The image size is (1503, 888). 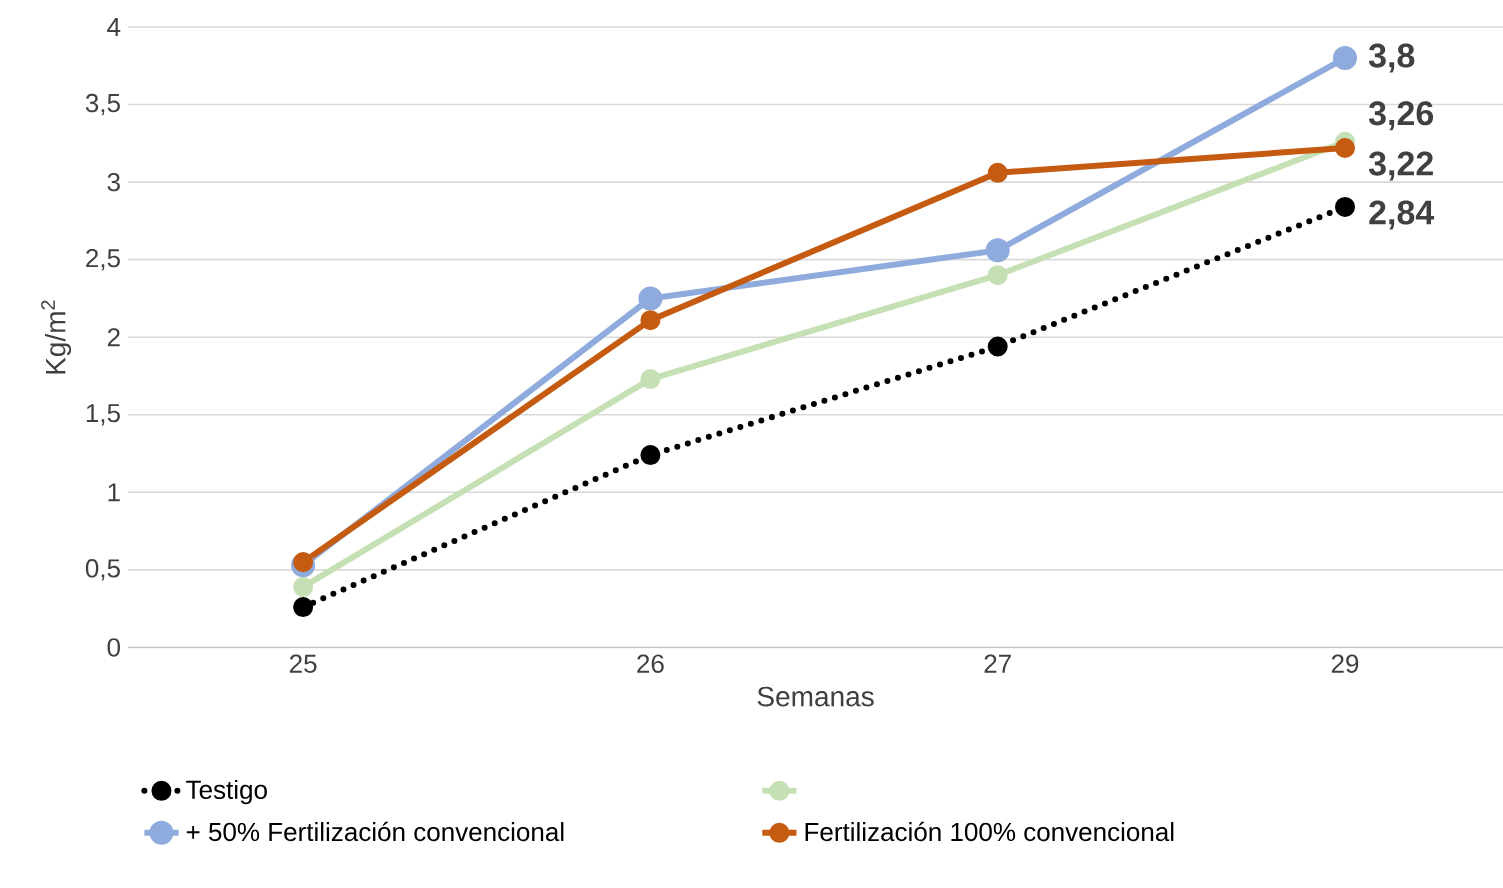 What do you see at coordinates (1400, 166) in the screenshot?
I see `data-label: 3,22` at bounding box center [1400, 166].